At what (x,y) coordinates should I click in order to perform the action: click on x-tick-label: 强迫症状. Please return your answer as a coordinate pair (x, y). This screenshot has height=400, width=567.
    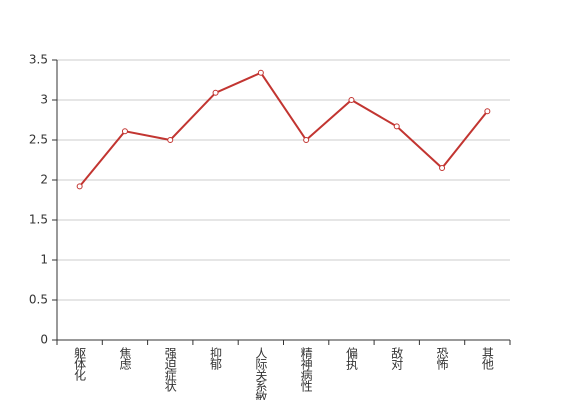
    Looking at the image, I should click on (170, 369).